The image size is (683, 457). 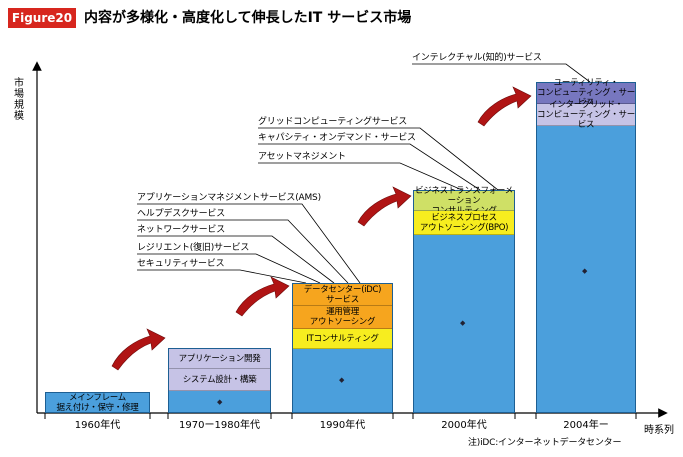 I want to click on block-label: メインフレーム, so click(x=97, y=397).